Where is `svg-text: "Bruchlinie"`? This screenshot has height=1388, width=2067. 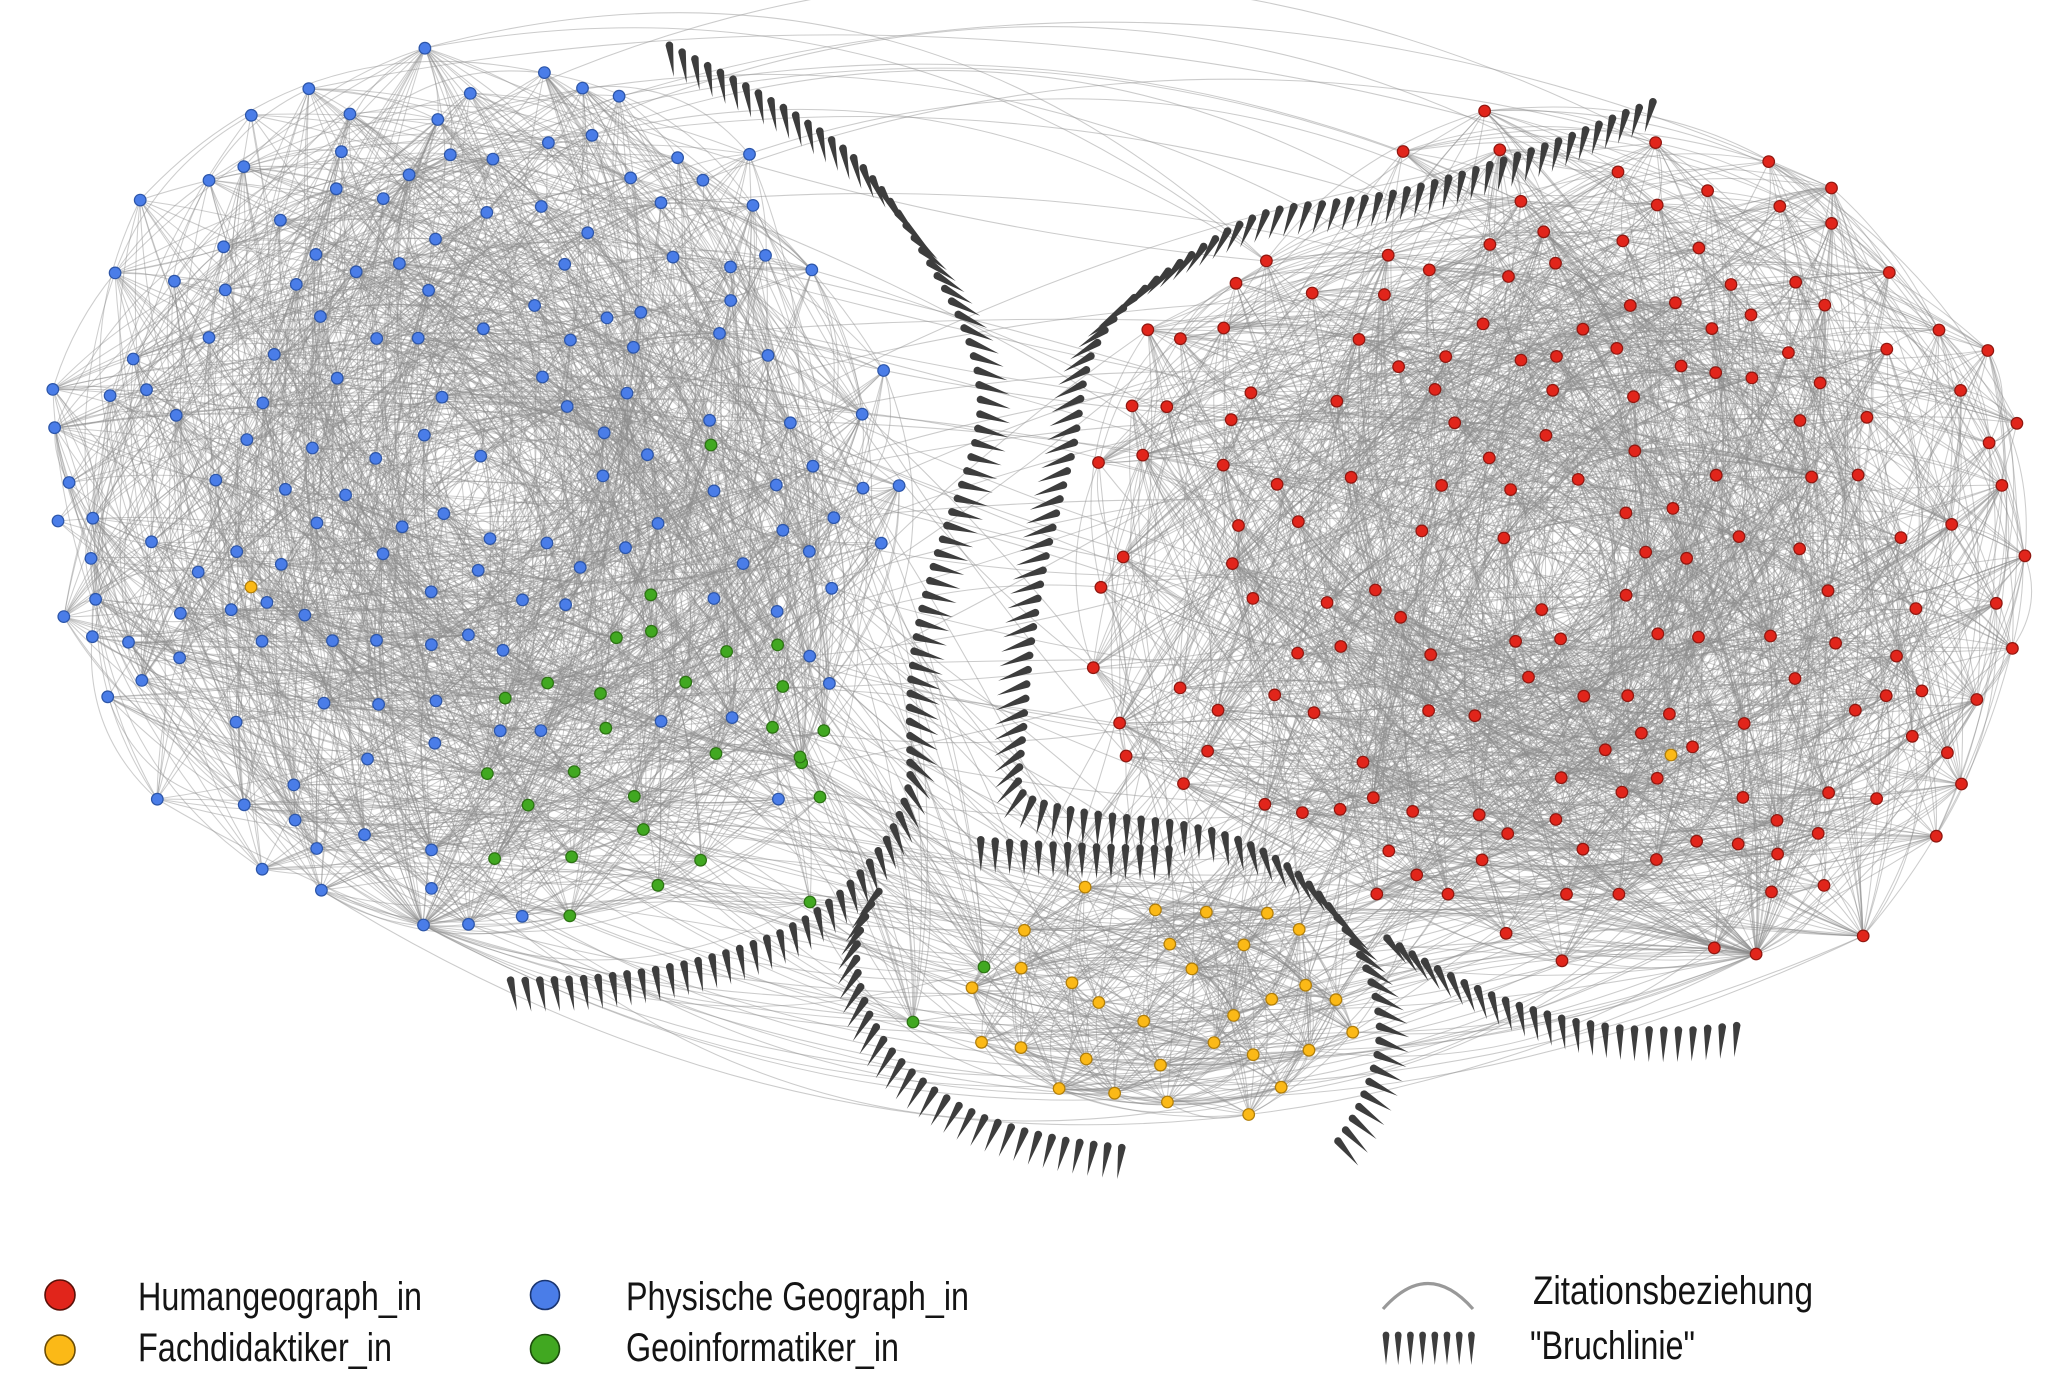
svg-text: "Bruchlinie" is located at coordinates (1612, 1346).